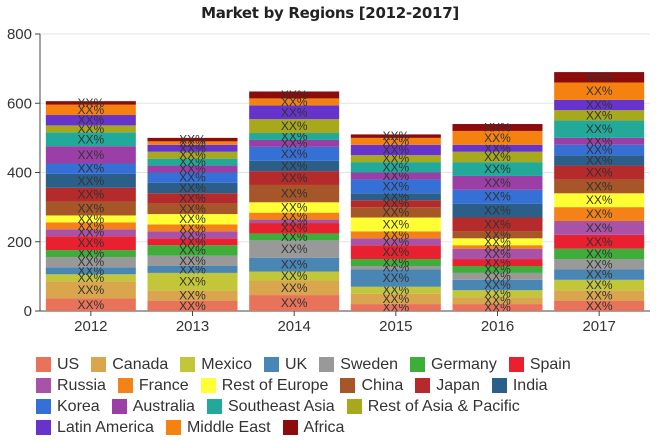 The height and width of the screenshot is (440, 660). Describe the element at coordinates (90, 326) in the screenshot. I see `x-tick-label: 2012` at that location.